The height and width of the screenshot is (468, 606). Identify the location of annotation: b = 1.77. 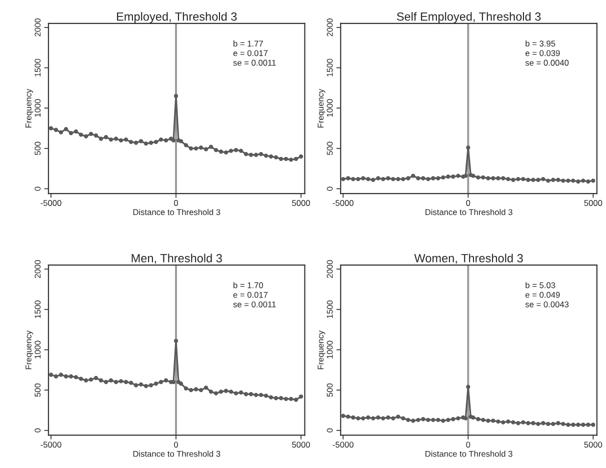
(248, 43).